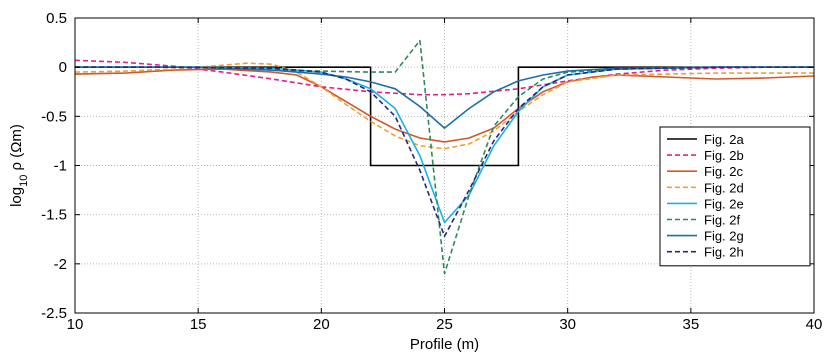 This screenshot has height=354, width=827. I want to click on y-axis-label: log10 ρ (Ωm), so click(19, 165).